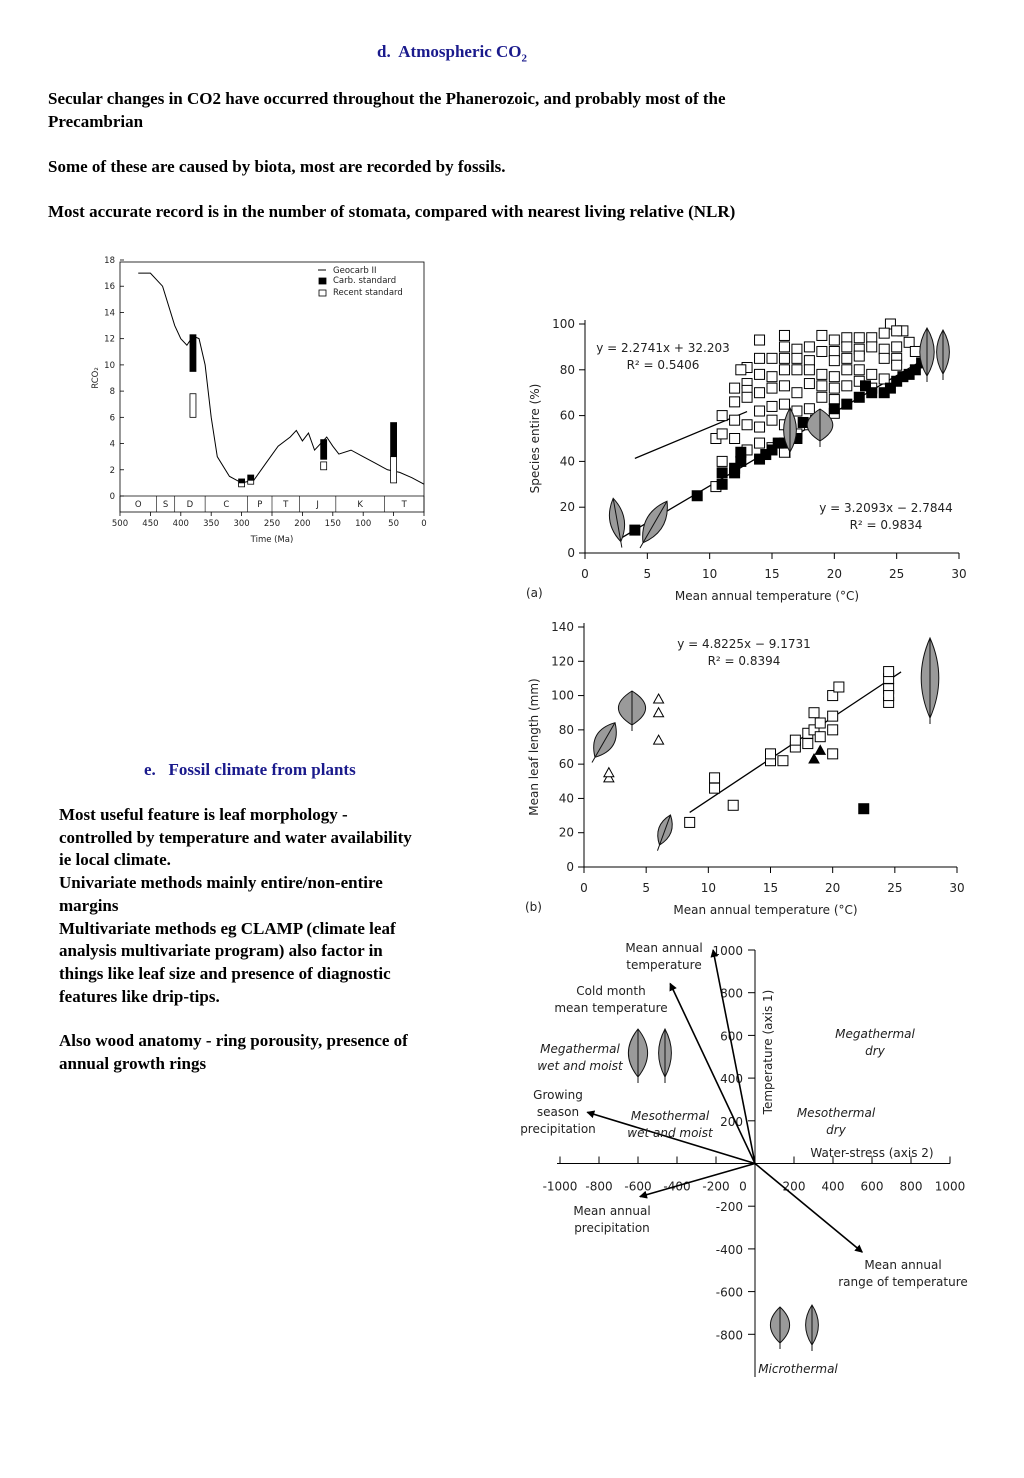  Describe the element at coordinates (663, 348) in the screenshot. I see `fit-equation: y = 2.2741x + 32.203` at that location.